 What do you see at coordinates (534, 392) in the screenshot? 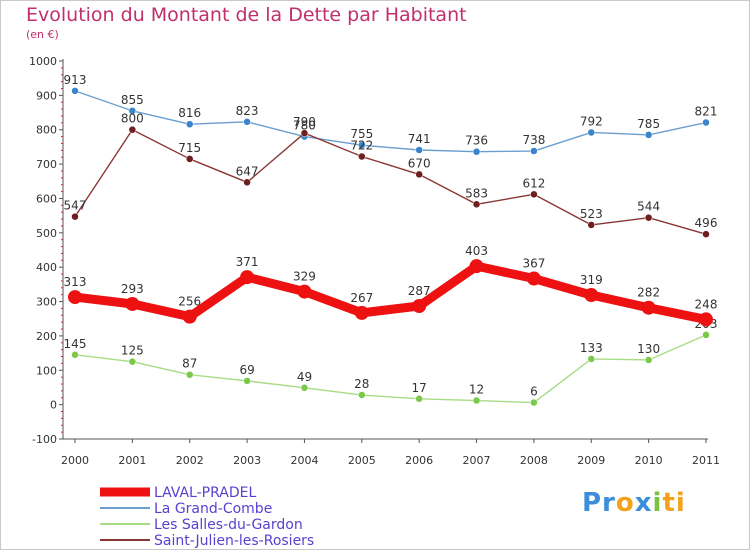
I see `data-label-les-salles-du-gardon: 6` at bounding box center [534, 392].